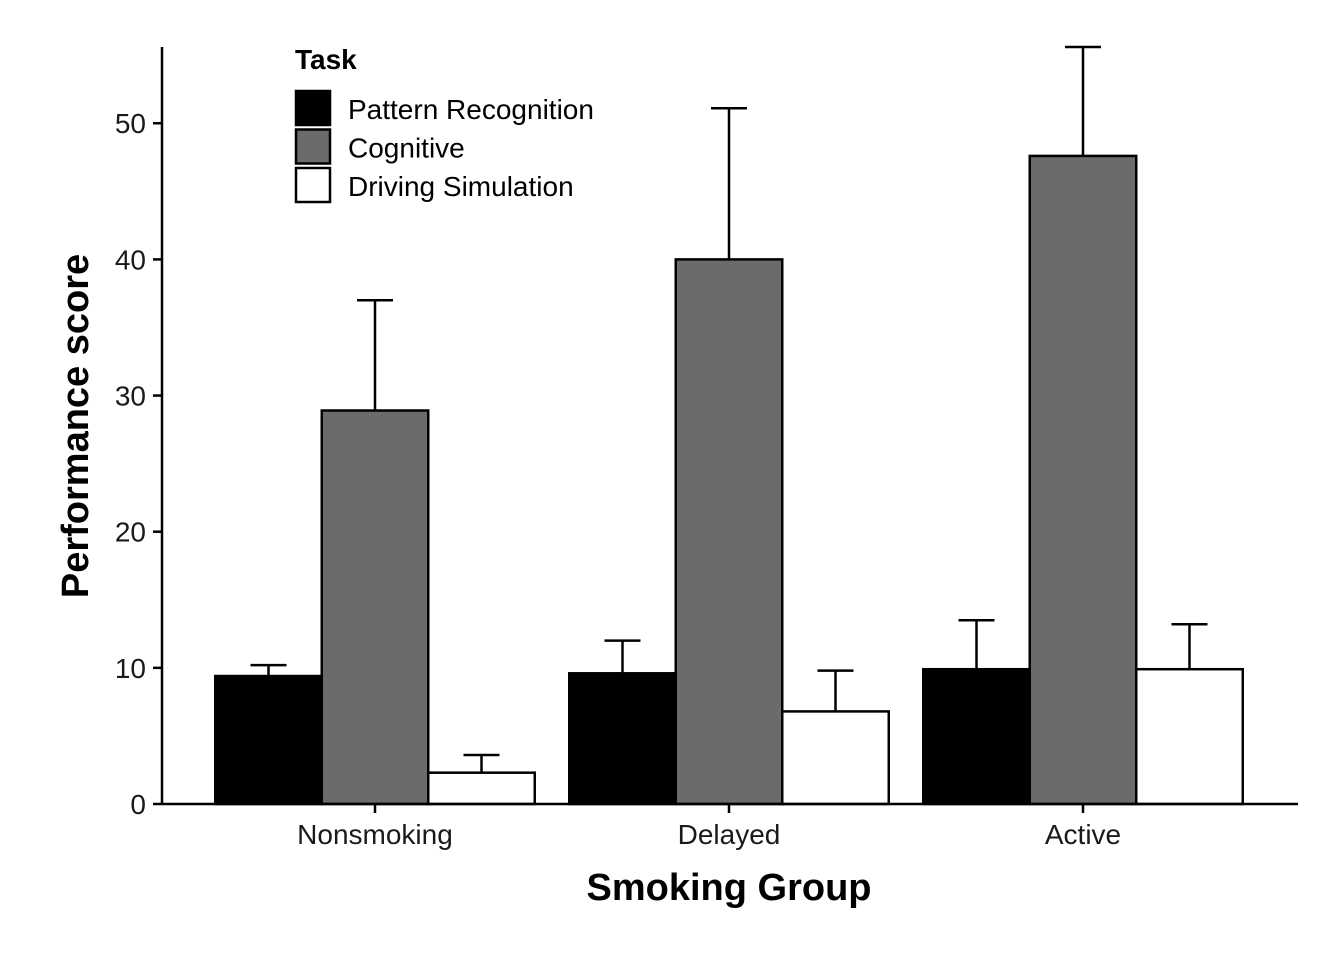 Image resolution: width=1344 pixels, height=960 pixels. Describe the element at coordinates (976, 736) in the screenshot. I see `bar-pattern-recognition-active` at that location.